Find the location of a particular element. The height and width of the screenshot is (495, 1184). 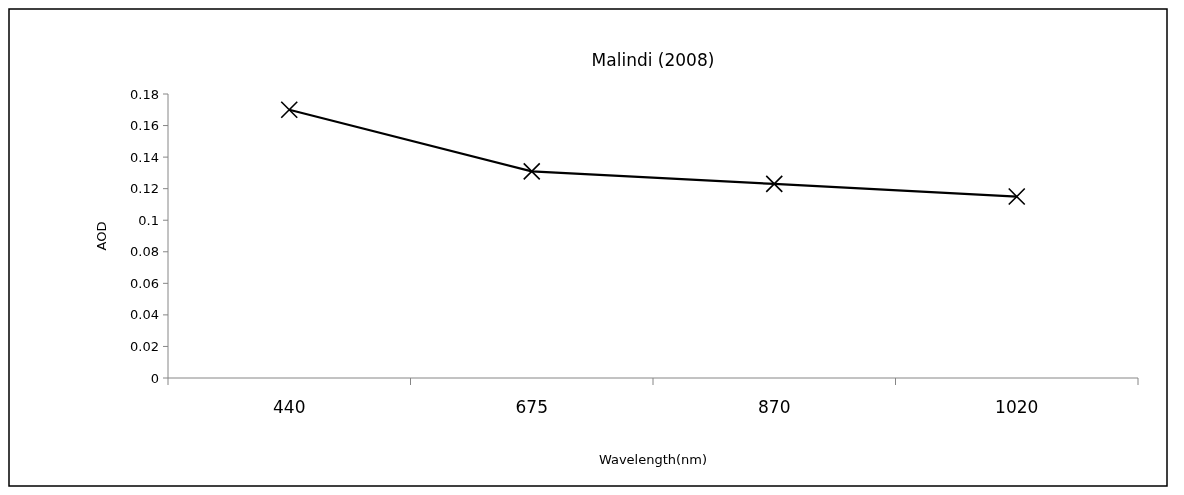

y-tick-label: 0.02 is located at coordinates (144, 346).